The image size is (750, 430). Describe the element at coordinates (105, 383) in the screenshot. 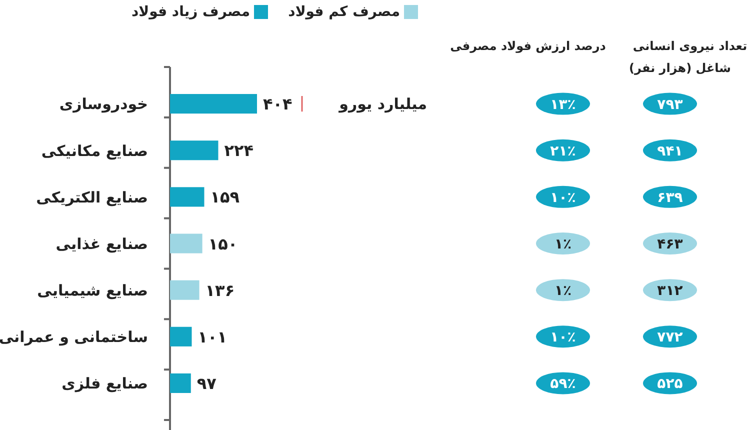

I see `y-tick-label: صنایع فلزی` at that location.